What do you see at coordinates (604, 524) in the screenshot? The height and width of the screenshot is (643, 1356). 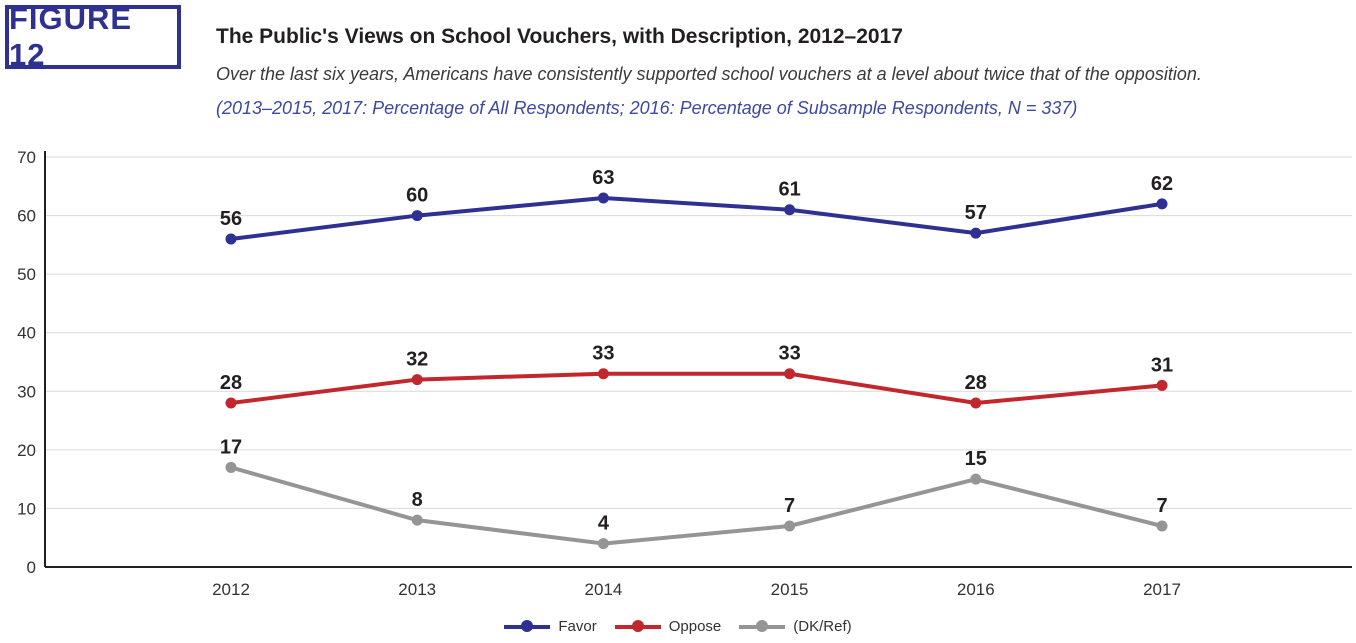 I see `data-label: 4` at bounding box center [604, 524].